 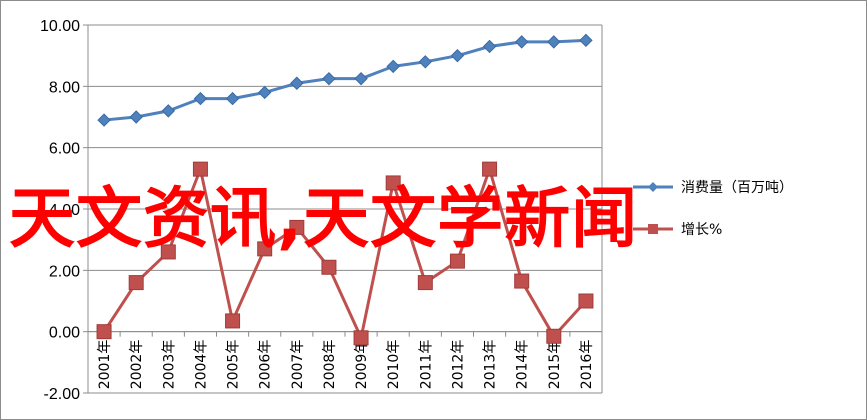 I want to click on y-tick-label: -2.00, so click(x=62, y=394).